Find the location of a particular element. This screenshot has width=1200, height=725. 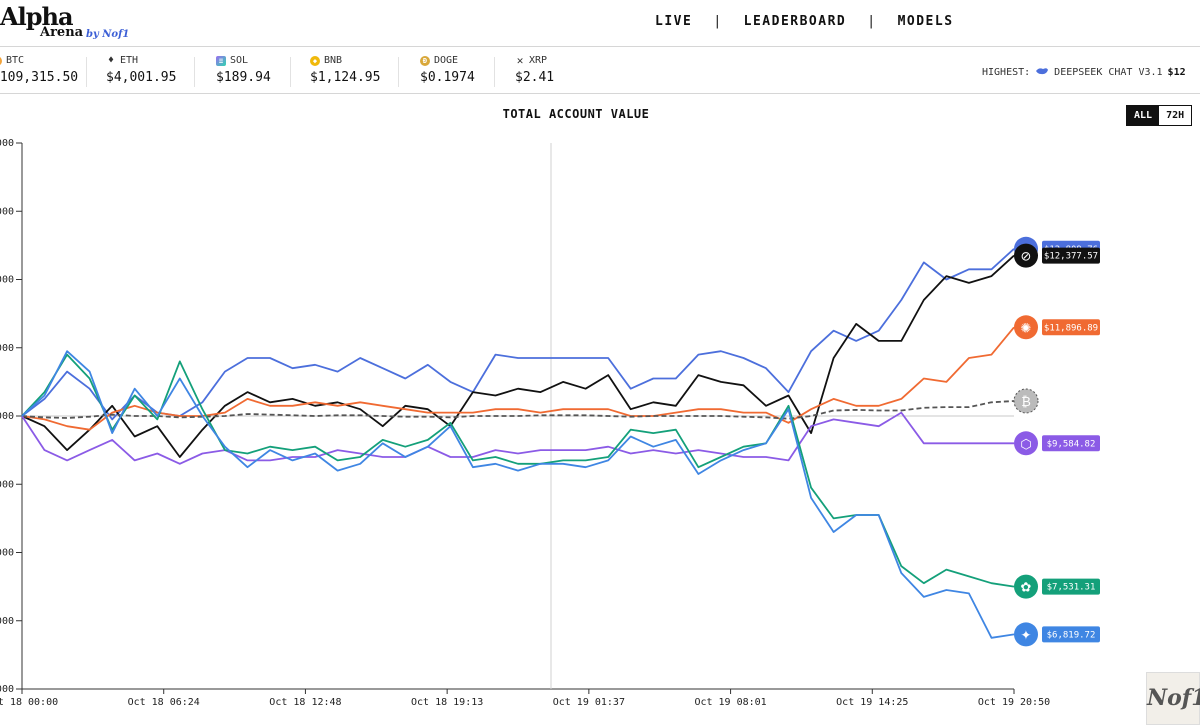

coin-price: $4,001.95 is located at coordinates (141, 77).